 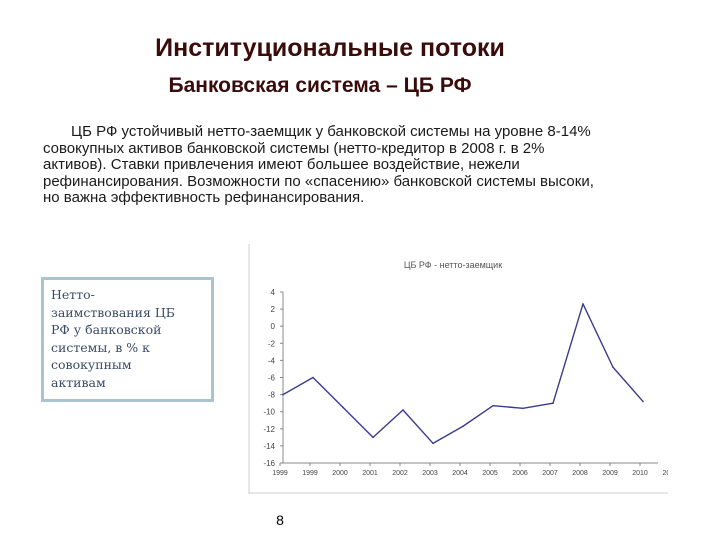 I want to click on x-tick-label: 2011, so click(x=665, y=473).